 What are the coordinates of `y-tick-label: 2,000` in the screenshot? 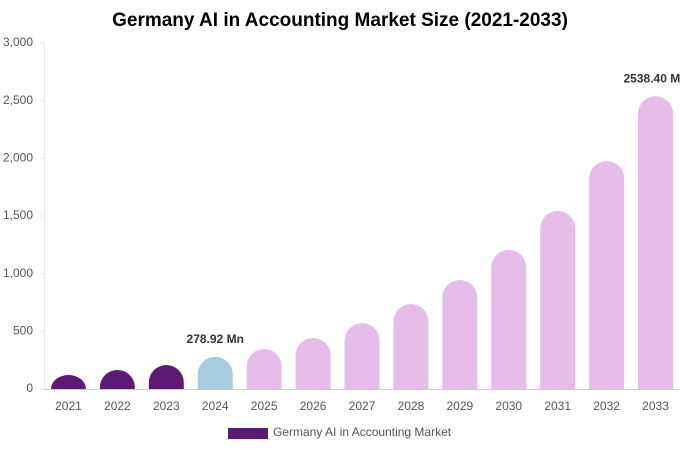 It's located at (18, 158).